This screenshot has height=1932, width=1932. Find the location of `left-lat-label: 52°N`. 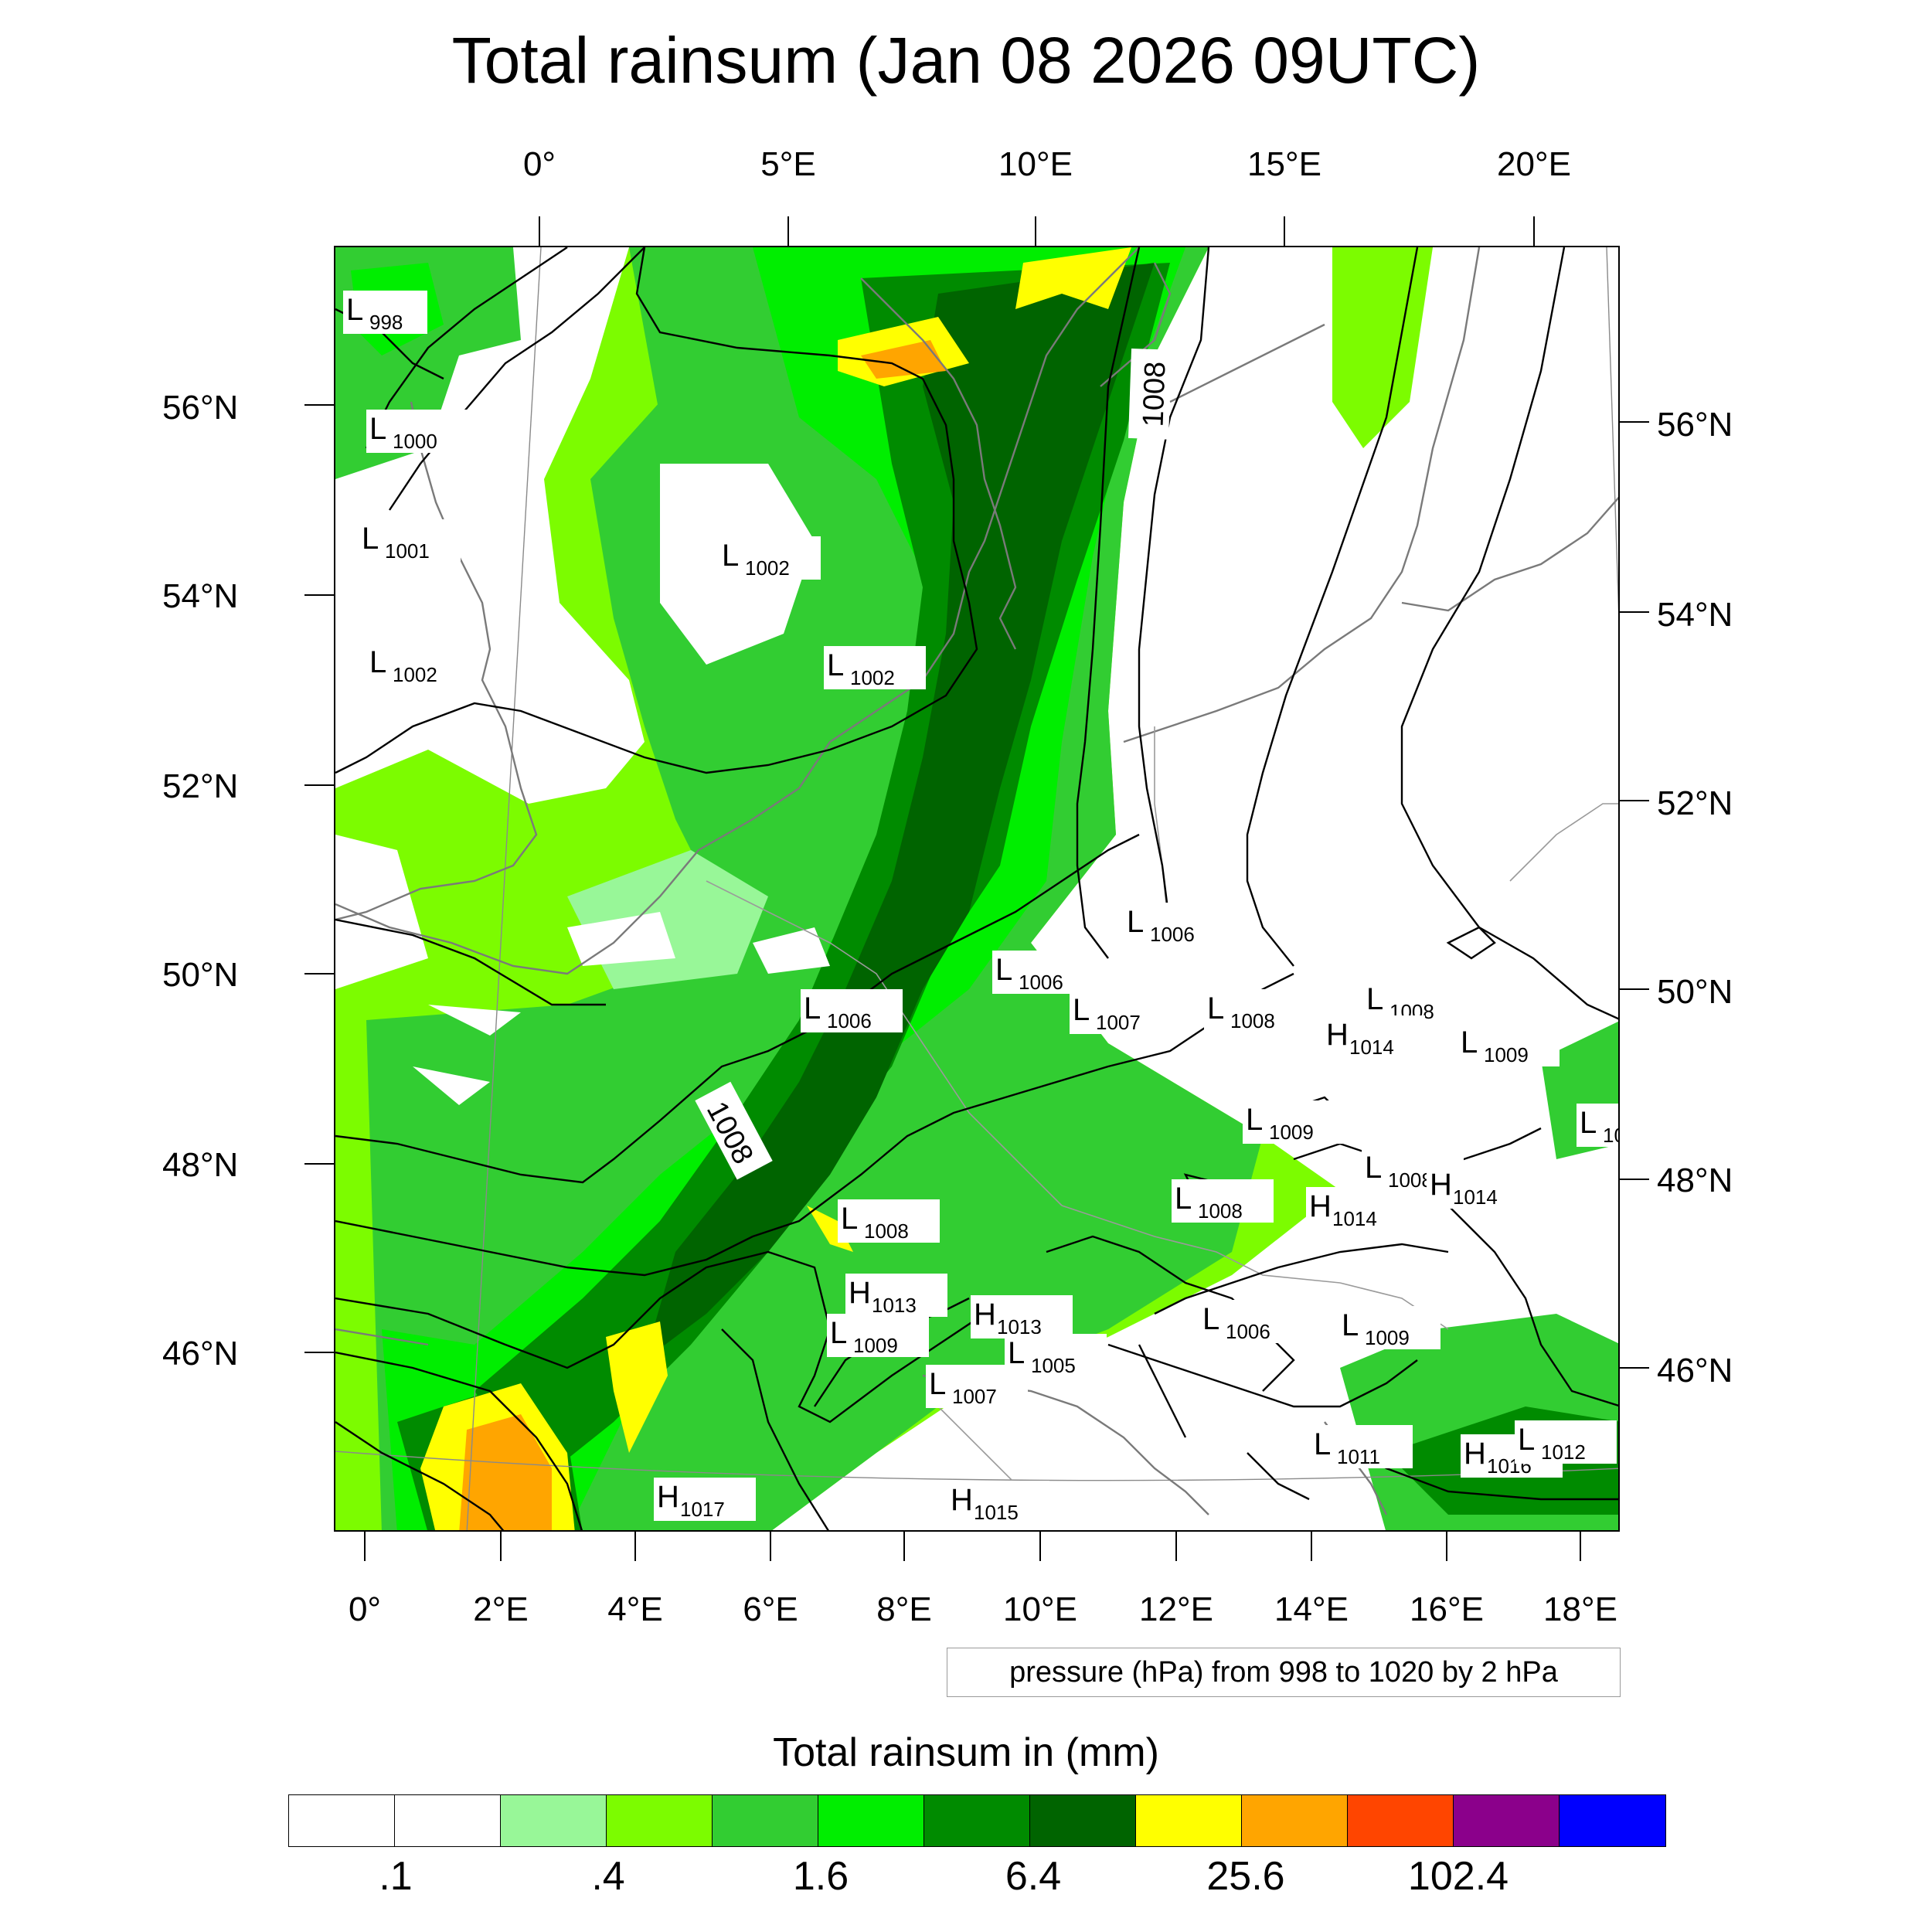

left-lat-label: 52°N is located at coordinates (200, 786).